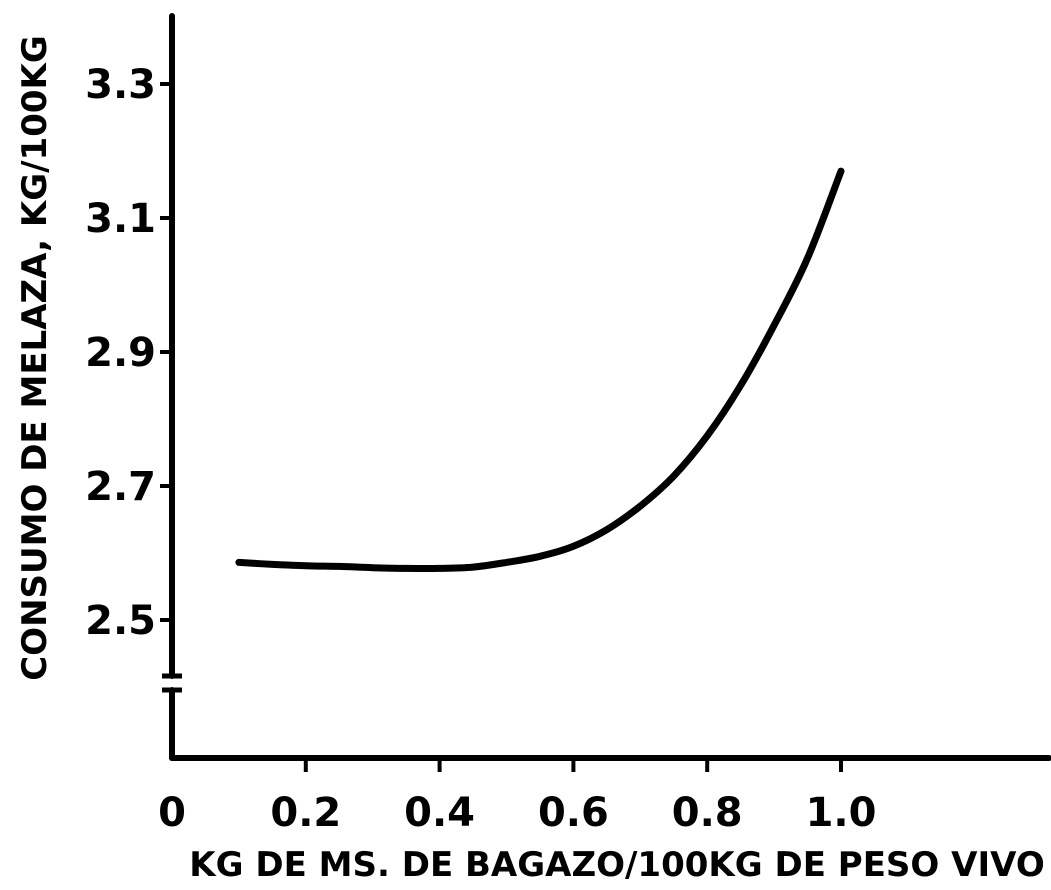  Describe the element at coordinates (120, 487) in the screenshot. I see `y-tick-label: 2.7` at that location.